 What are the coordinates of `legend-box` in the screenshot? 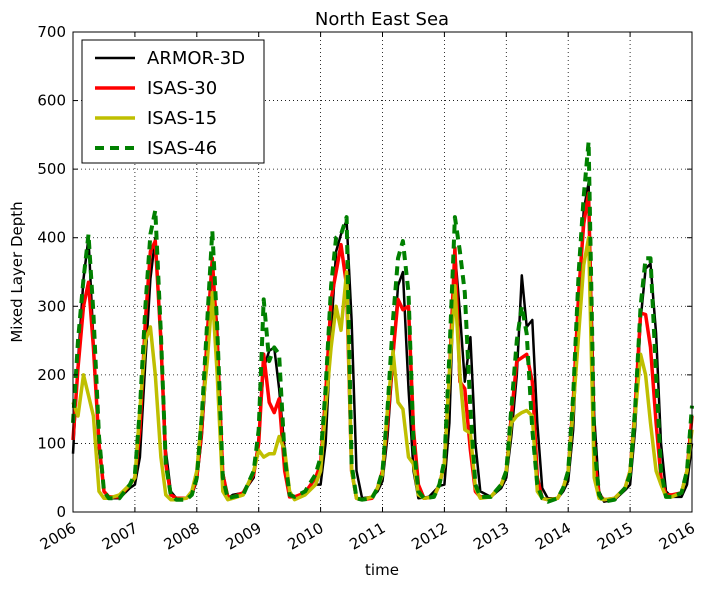 It's located at (173, 101).